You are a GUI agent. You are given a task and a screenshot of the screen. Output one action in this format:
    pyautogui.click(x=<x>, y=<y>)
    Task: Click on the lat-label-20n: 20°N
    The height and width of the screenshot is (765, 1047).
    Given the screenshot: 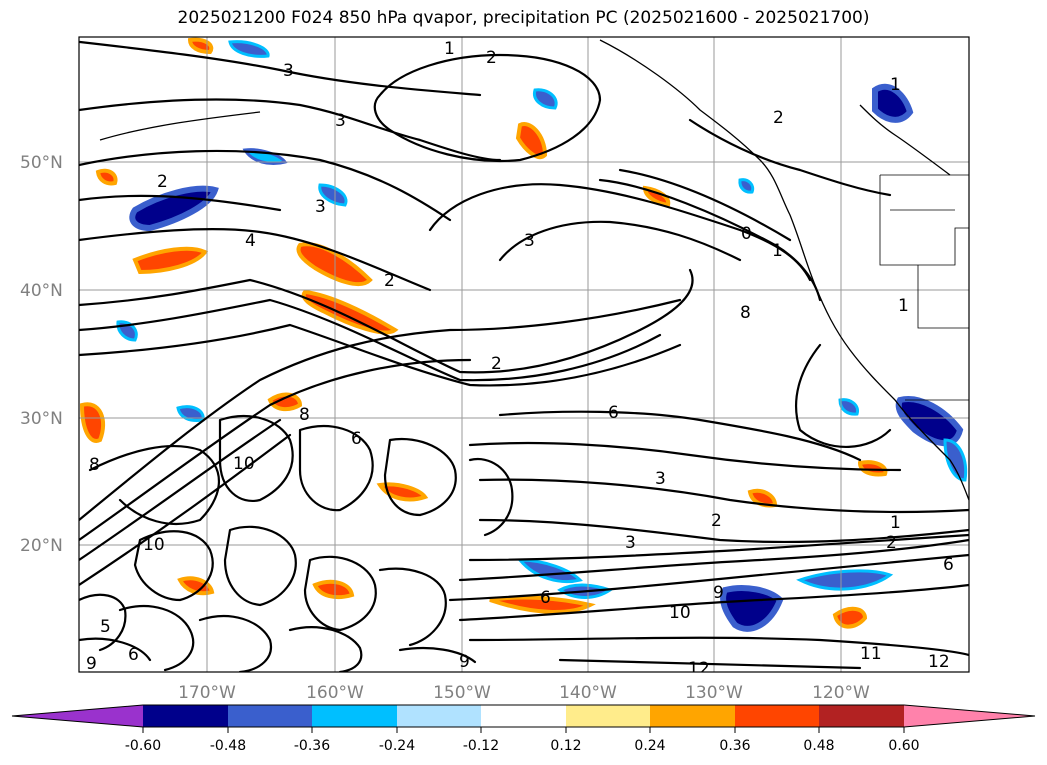 What is the action you would take?
    pyautogui.click(x=41, y=546)
    